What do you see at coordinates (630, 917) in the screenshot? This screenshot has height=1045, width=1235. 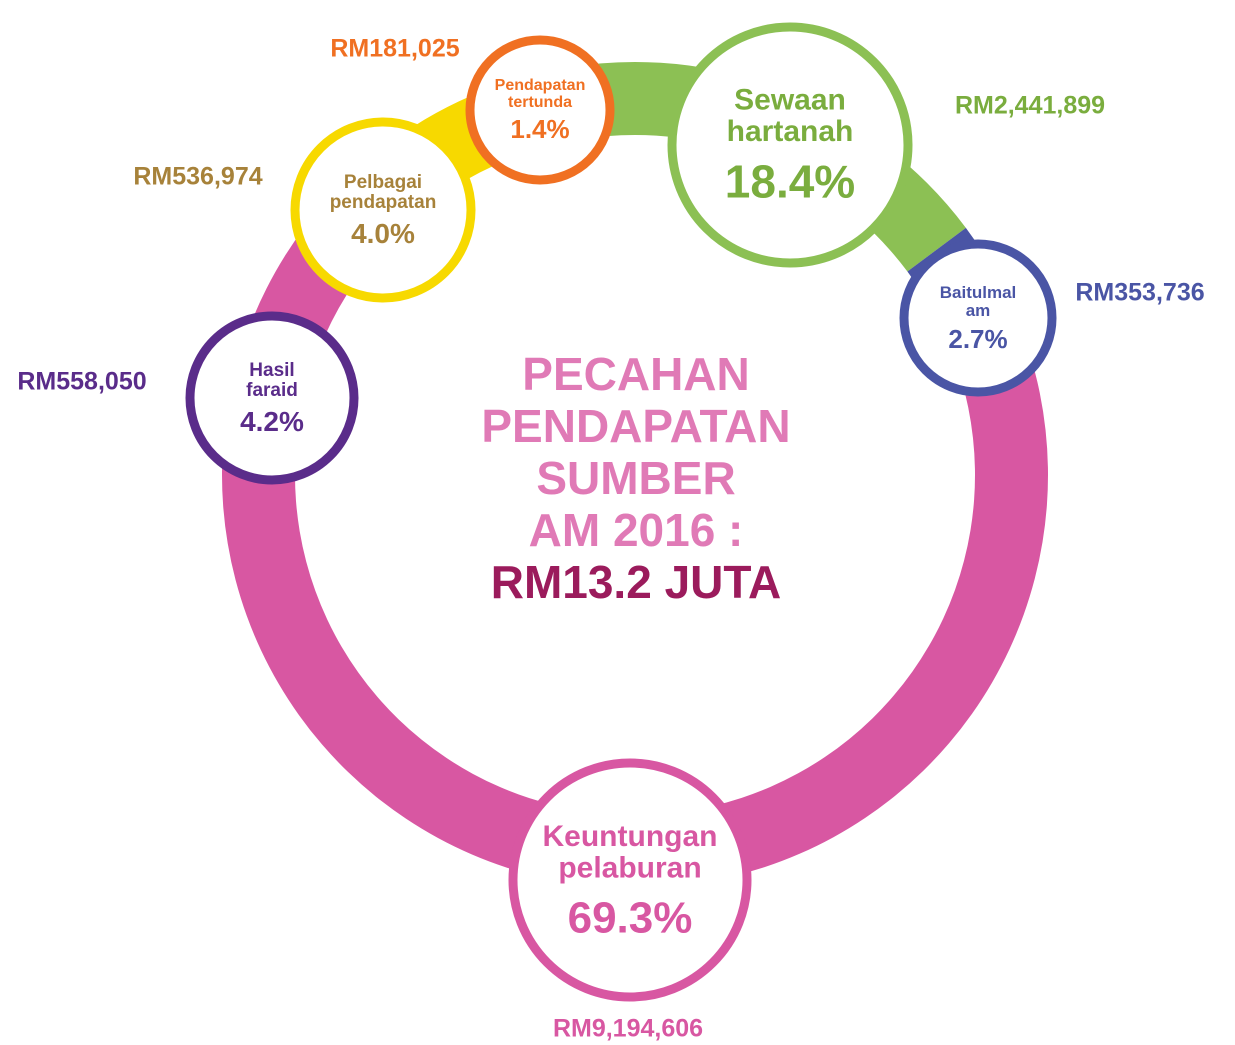 I see `value-label: 69.3%` at bounding box center [630, 917].